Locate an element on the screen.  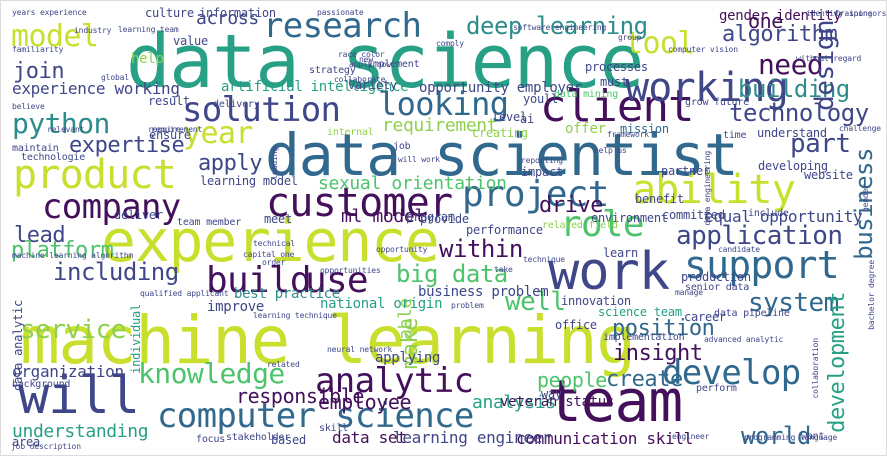
word-apply: apply is located at coordinates (230, 163).